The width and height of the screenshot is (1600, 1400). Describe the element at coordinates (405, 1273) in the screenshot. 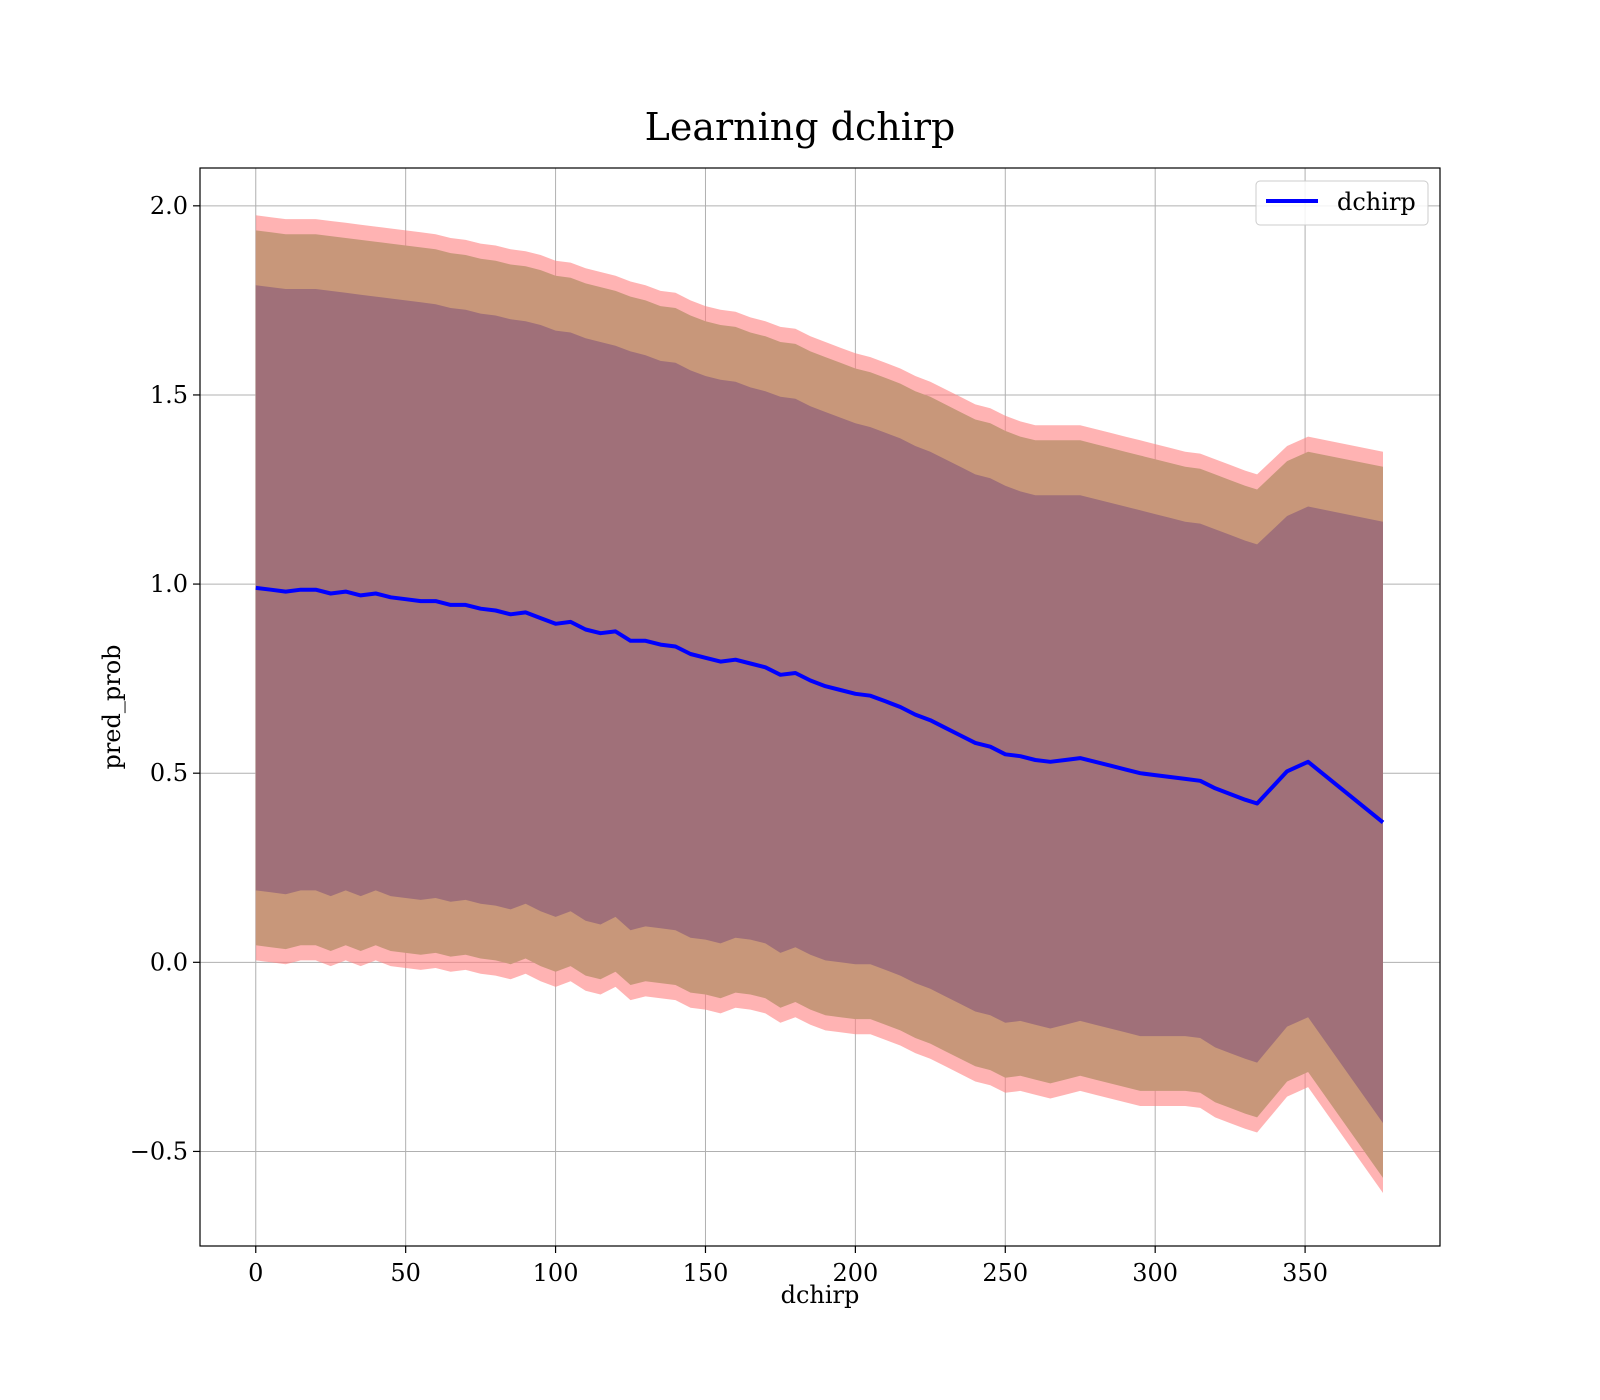

I see `x-tick-label: 50` at that location.